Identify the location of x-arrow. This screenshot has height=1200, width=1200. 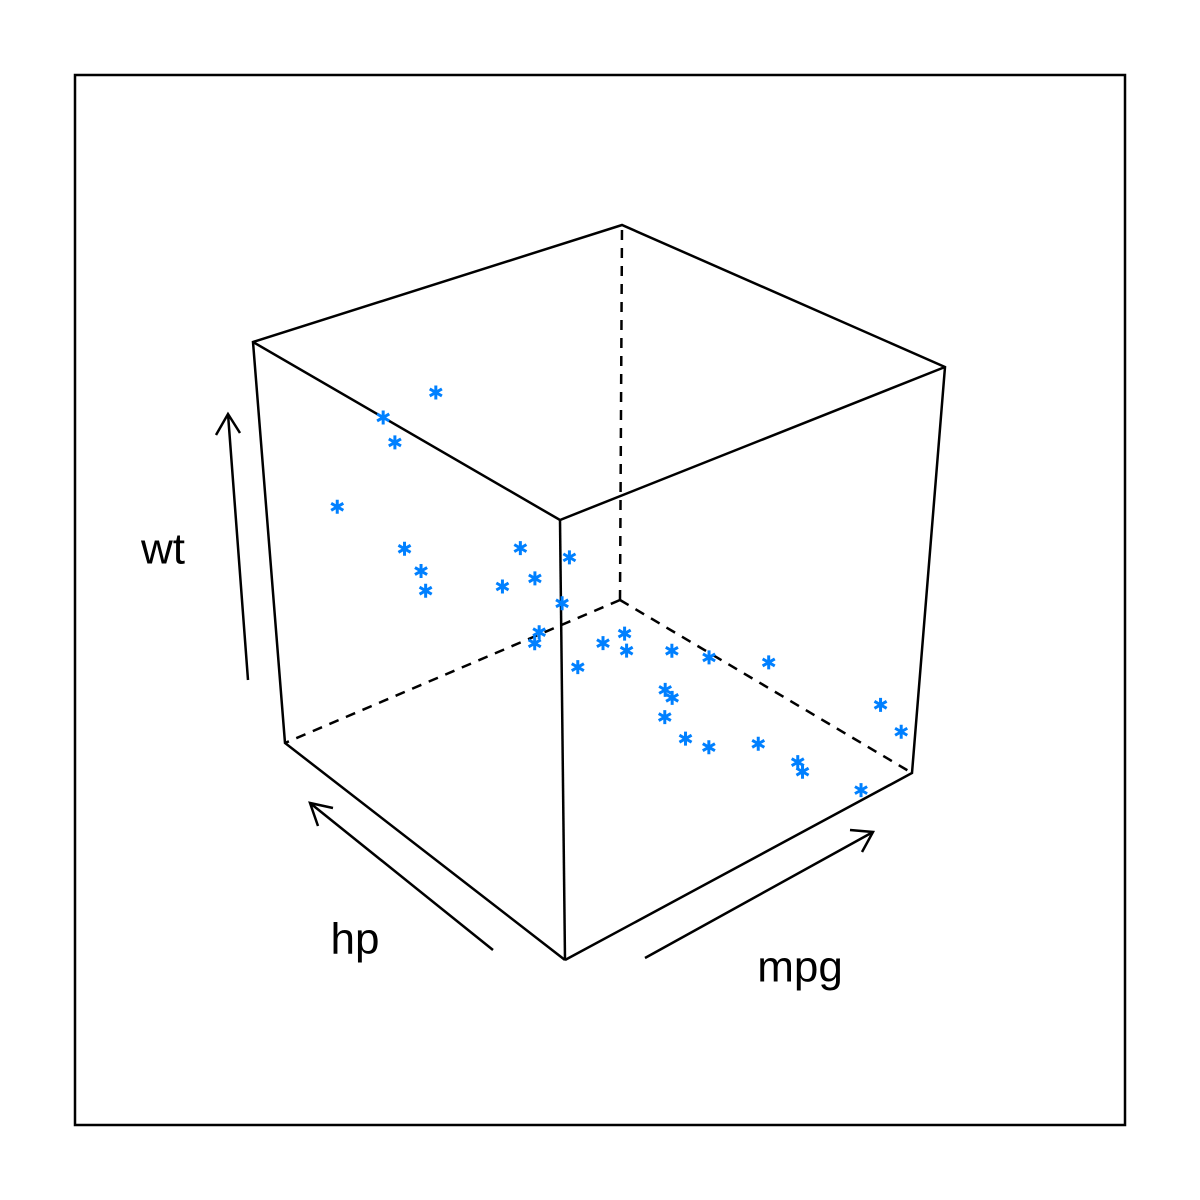
(760, 894).